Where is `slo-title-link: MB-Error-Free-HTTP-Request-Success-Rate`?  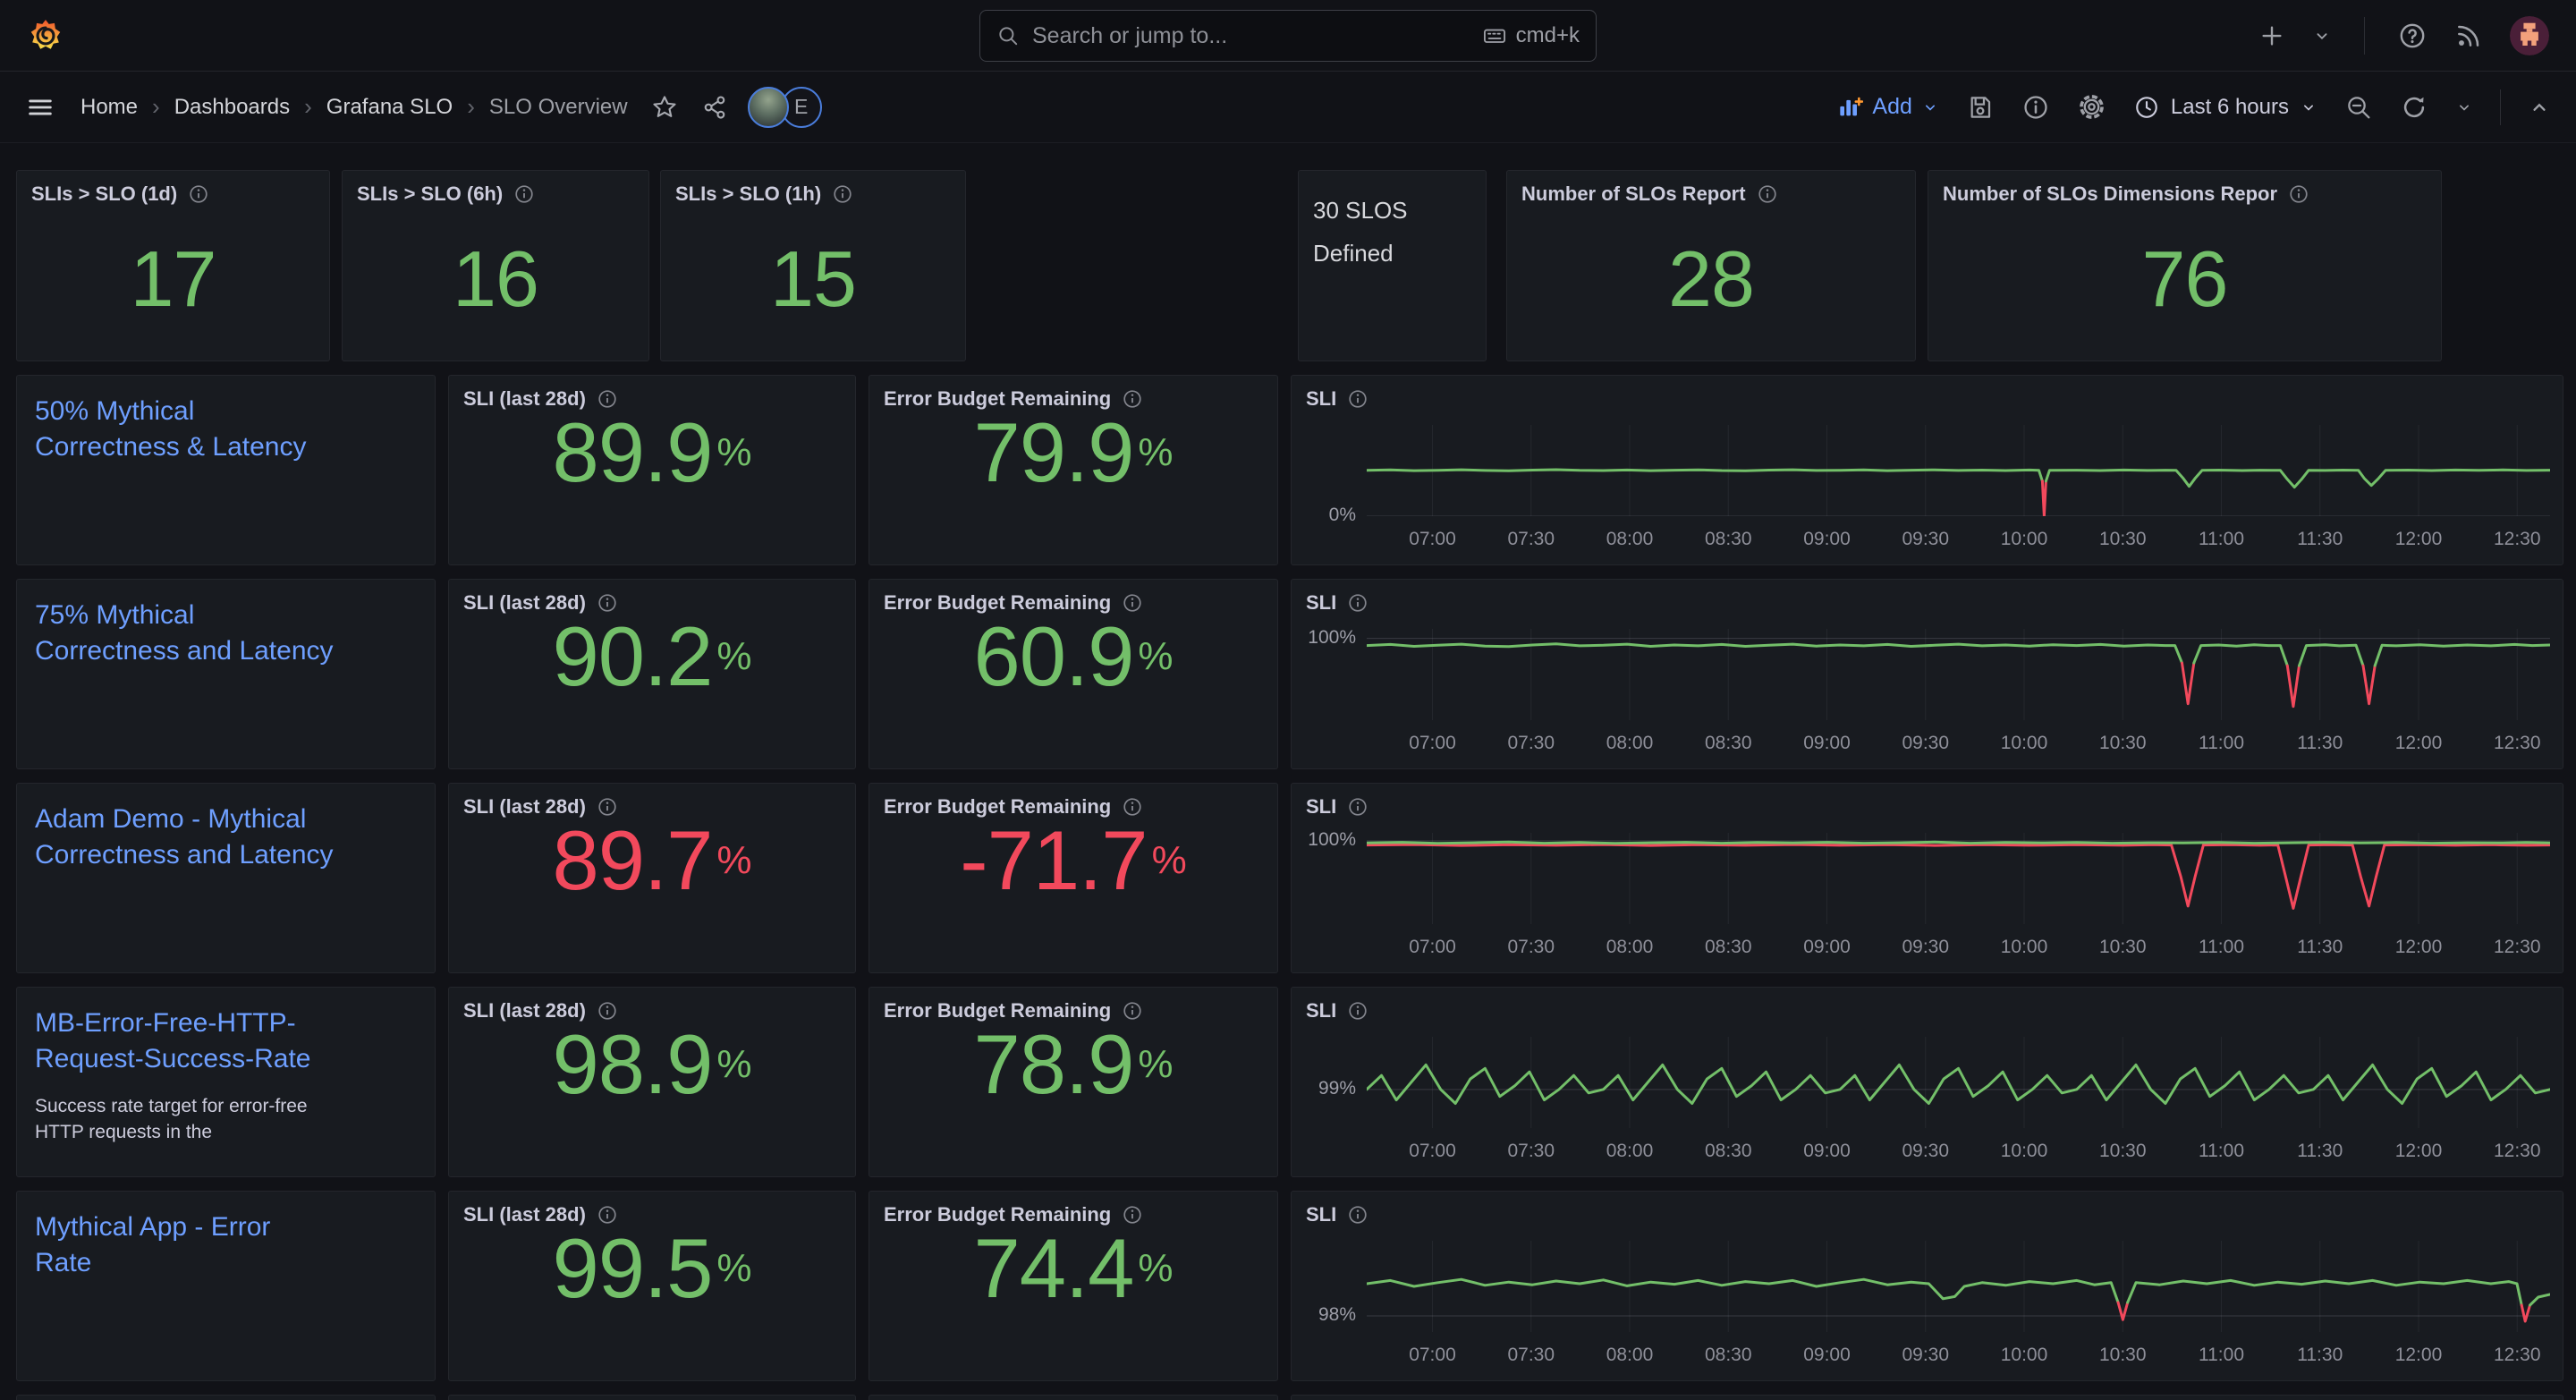 slo-title-link: MB-Error-Free-HTTP-Request-Success-Rate is located at coordinates (173, 1040).